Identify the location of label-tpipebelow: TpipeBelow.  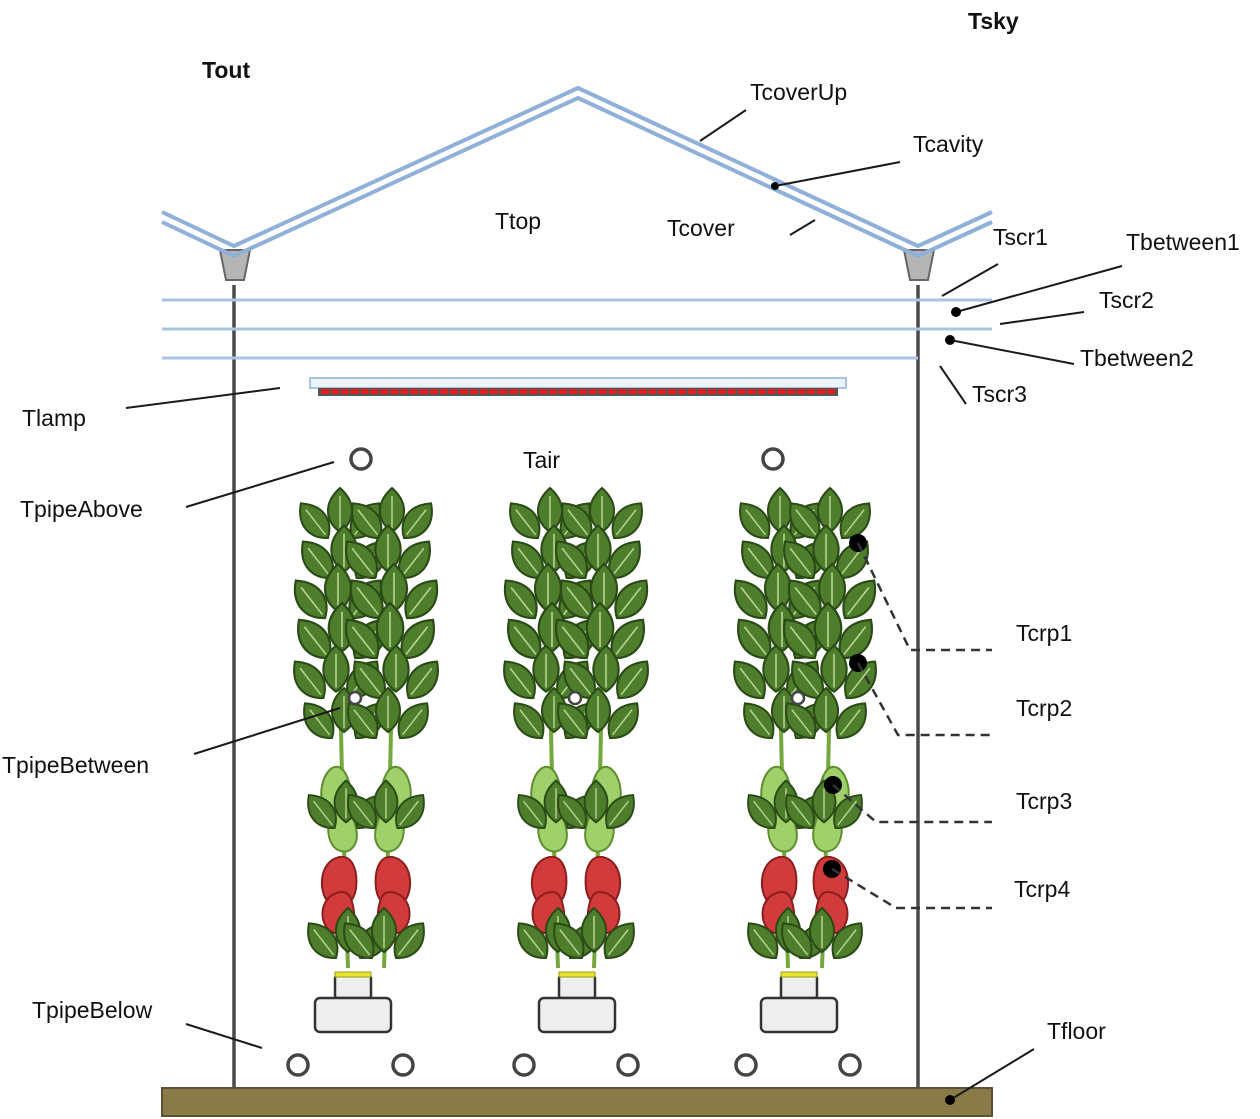
(92, 1010).